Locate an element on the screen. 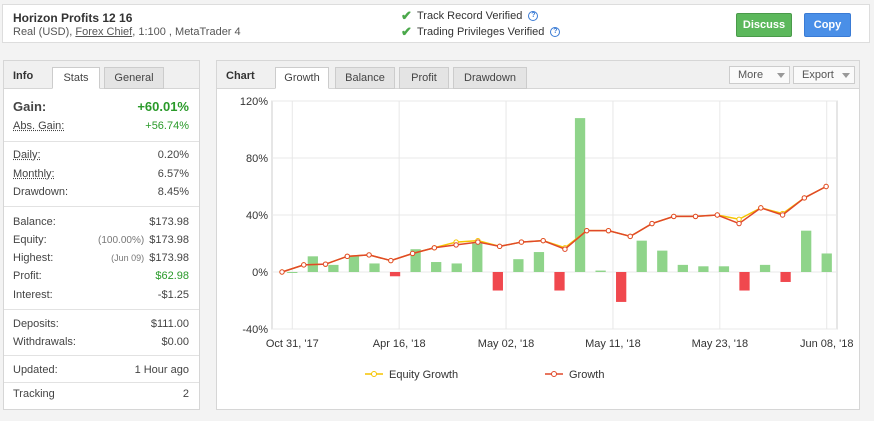 The height and width of the screenshot is (421, 874). tab-balance: Balance is located at coordinates (365, 78).